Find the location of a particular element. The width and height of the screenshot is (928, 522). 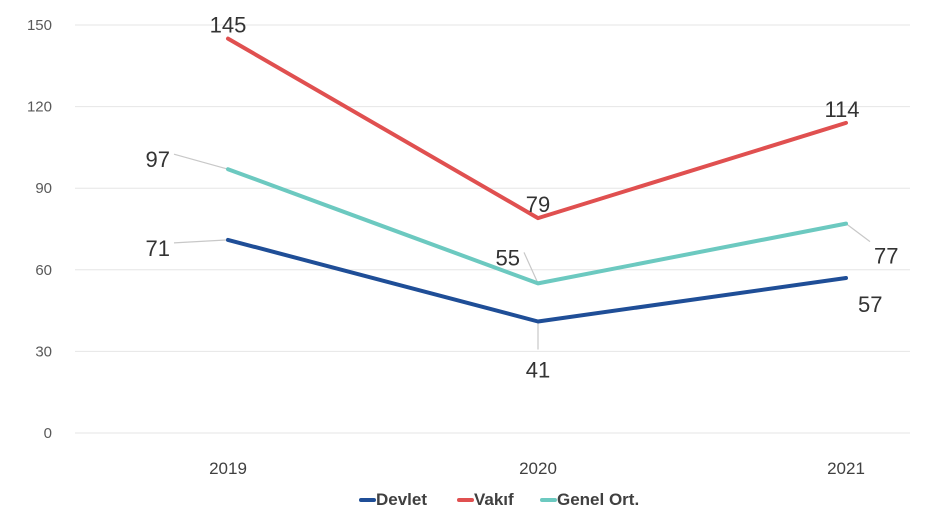

x-tick-label: 2019 is located at coordinates (228, 468).